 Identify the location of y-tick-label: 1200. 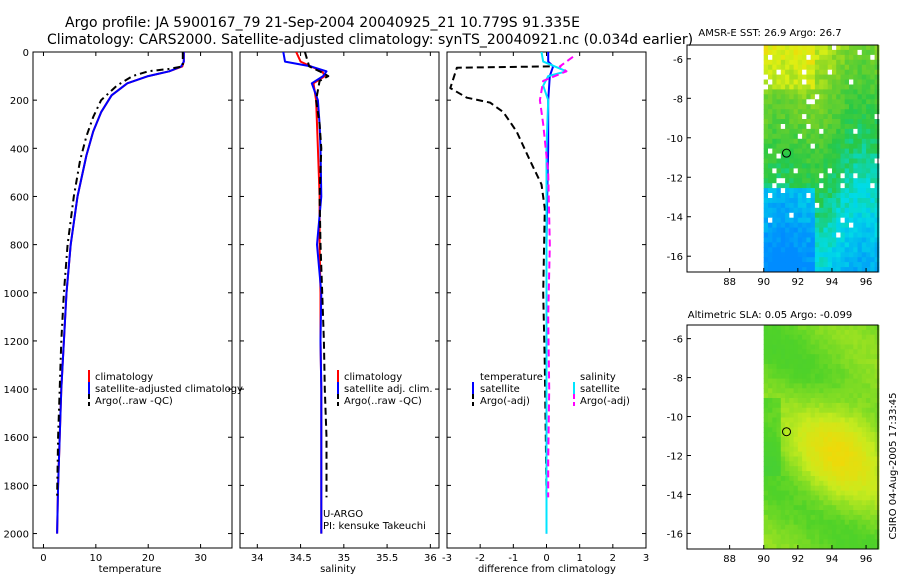
(16, 342).